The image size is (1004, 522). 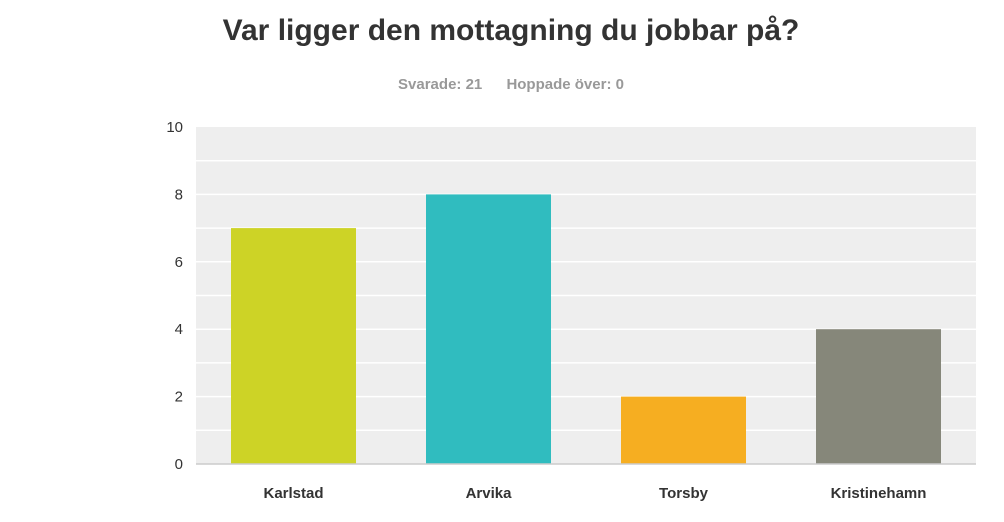 What do you see at coordinates (489, 493) in the screenshot?
I see `x-tick-label: Arvika` at bounding box center [489, 493].